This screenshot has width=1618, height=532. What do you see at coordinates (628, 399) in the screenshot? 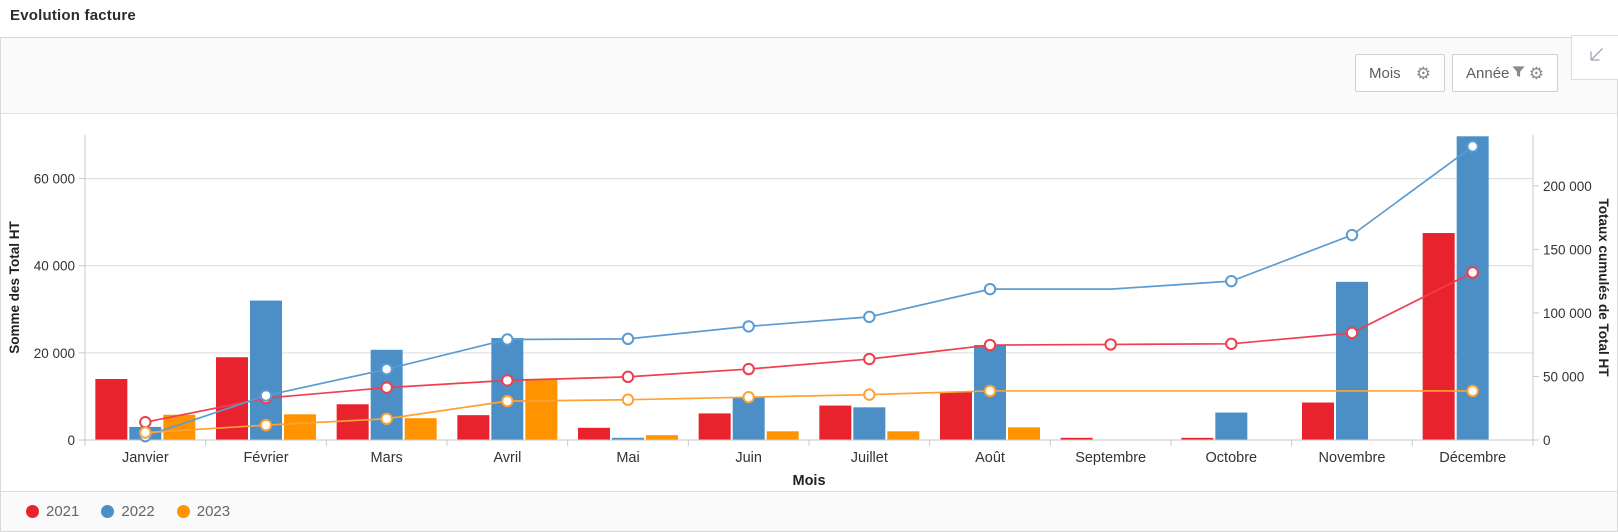
I see `point-2023-Mai` at bounding box center [628, 399].